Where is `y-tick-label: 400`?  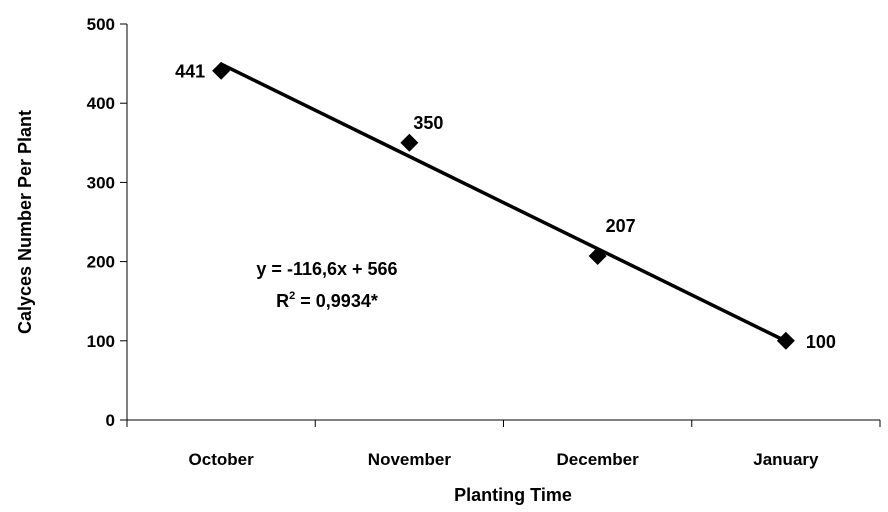
y-tick-label: 400 is located at coordinates (101, 103).